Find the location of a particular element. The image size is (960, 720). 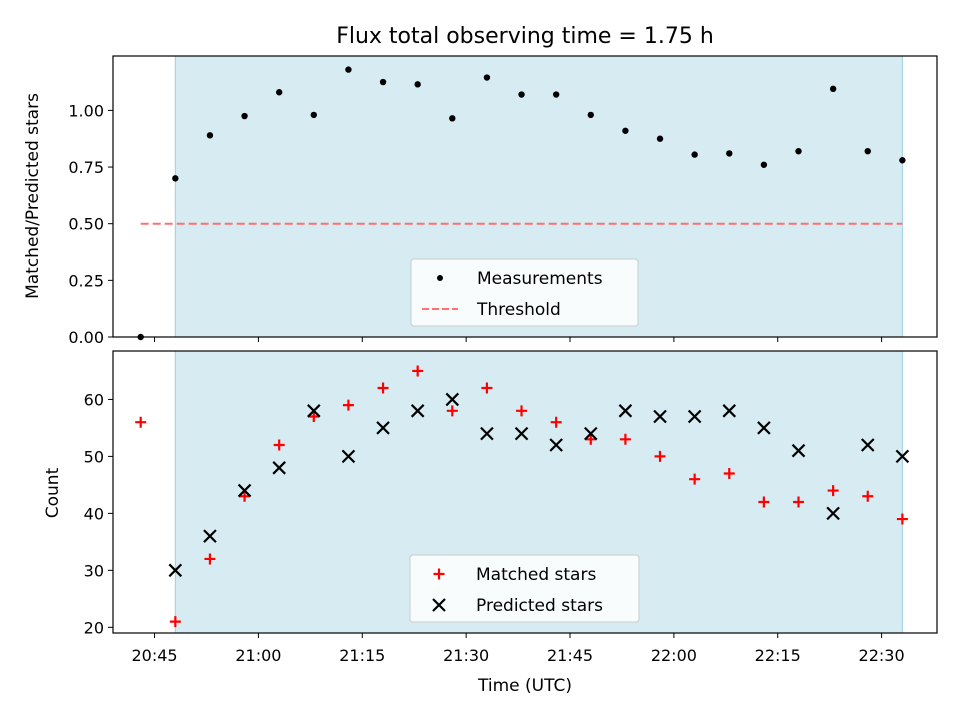

bottom-y-axis-label: Count is located at coordinates (53, 492).